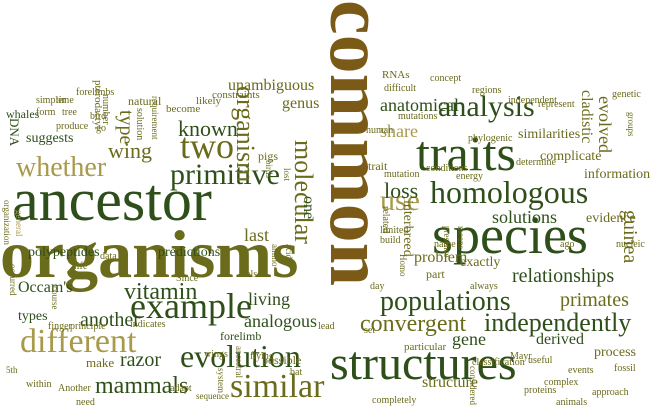 The width and height of the screenshot is (660, 413). I want to click on word-wings: wings, so click(216, 354).